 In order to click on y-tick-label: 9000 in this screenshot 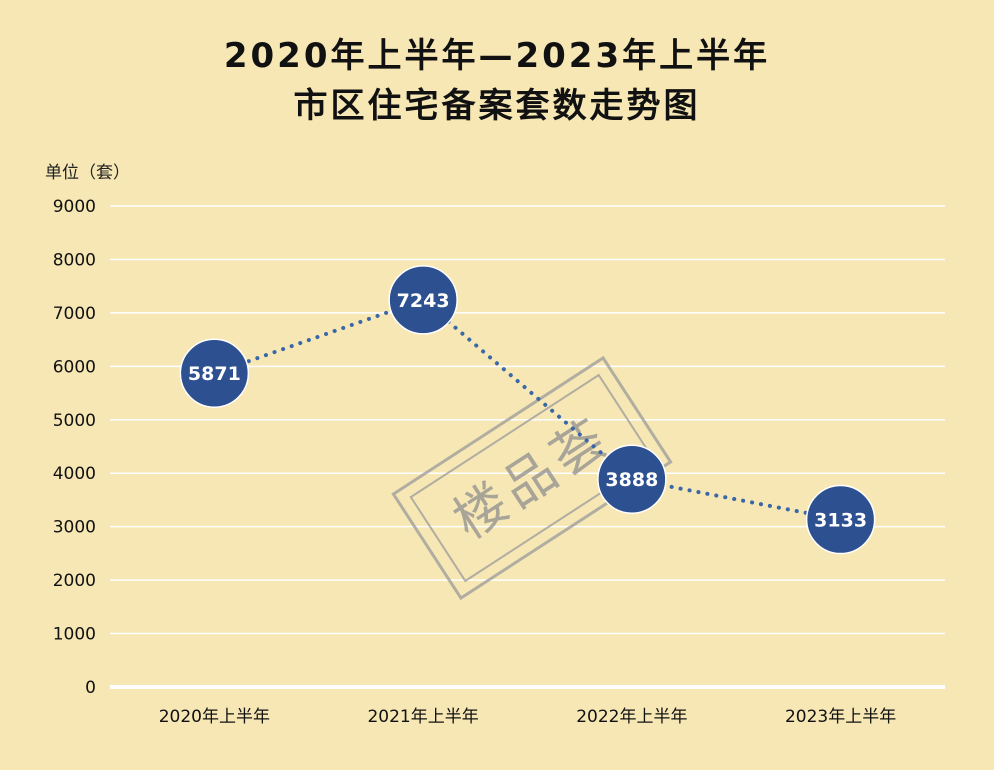, I will do `click(74, 207)`.